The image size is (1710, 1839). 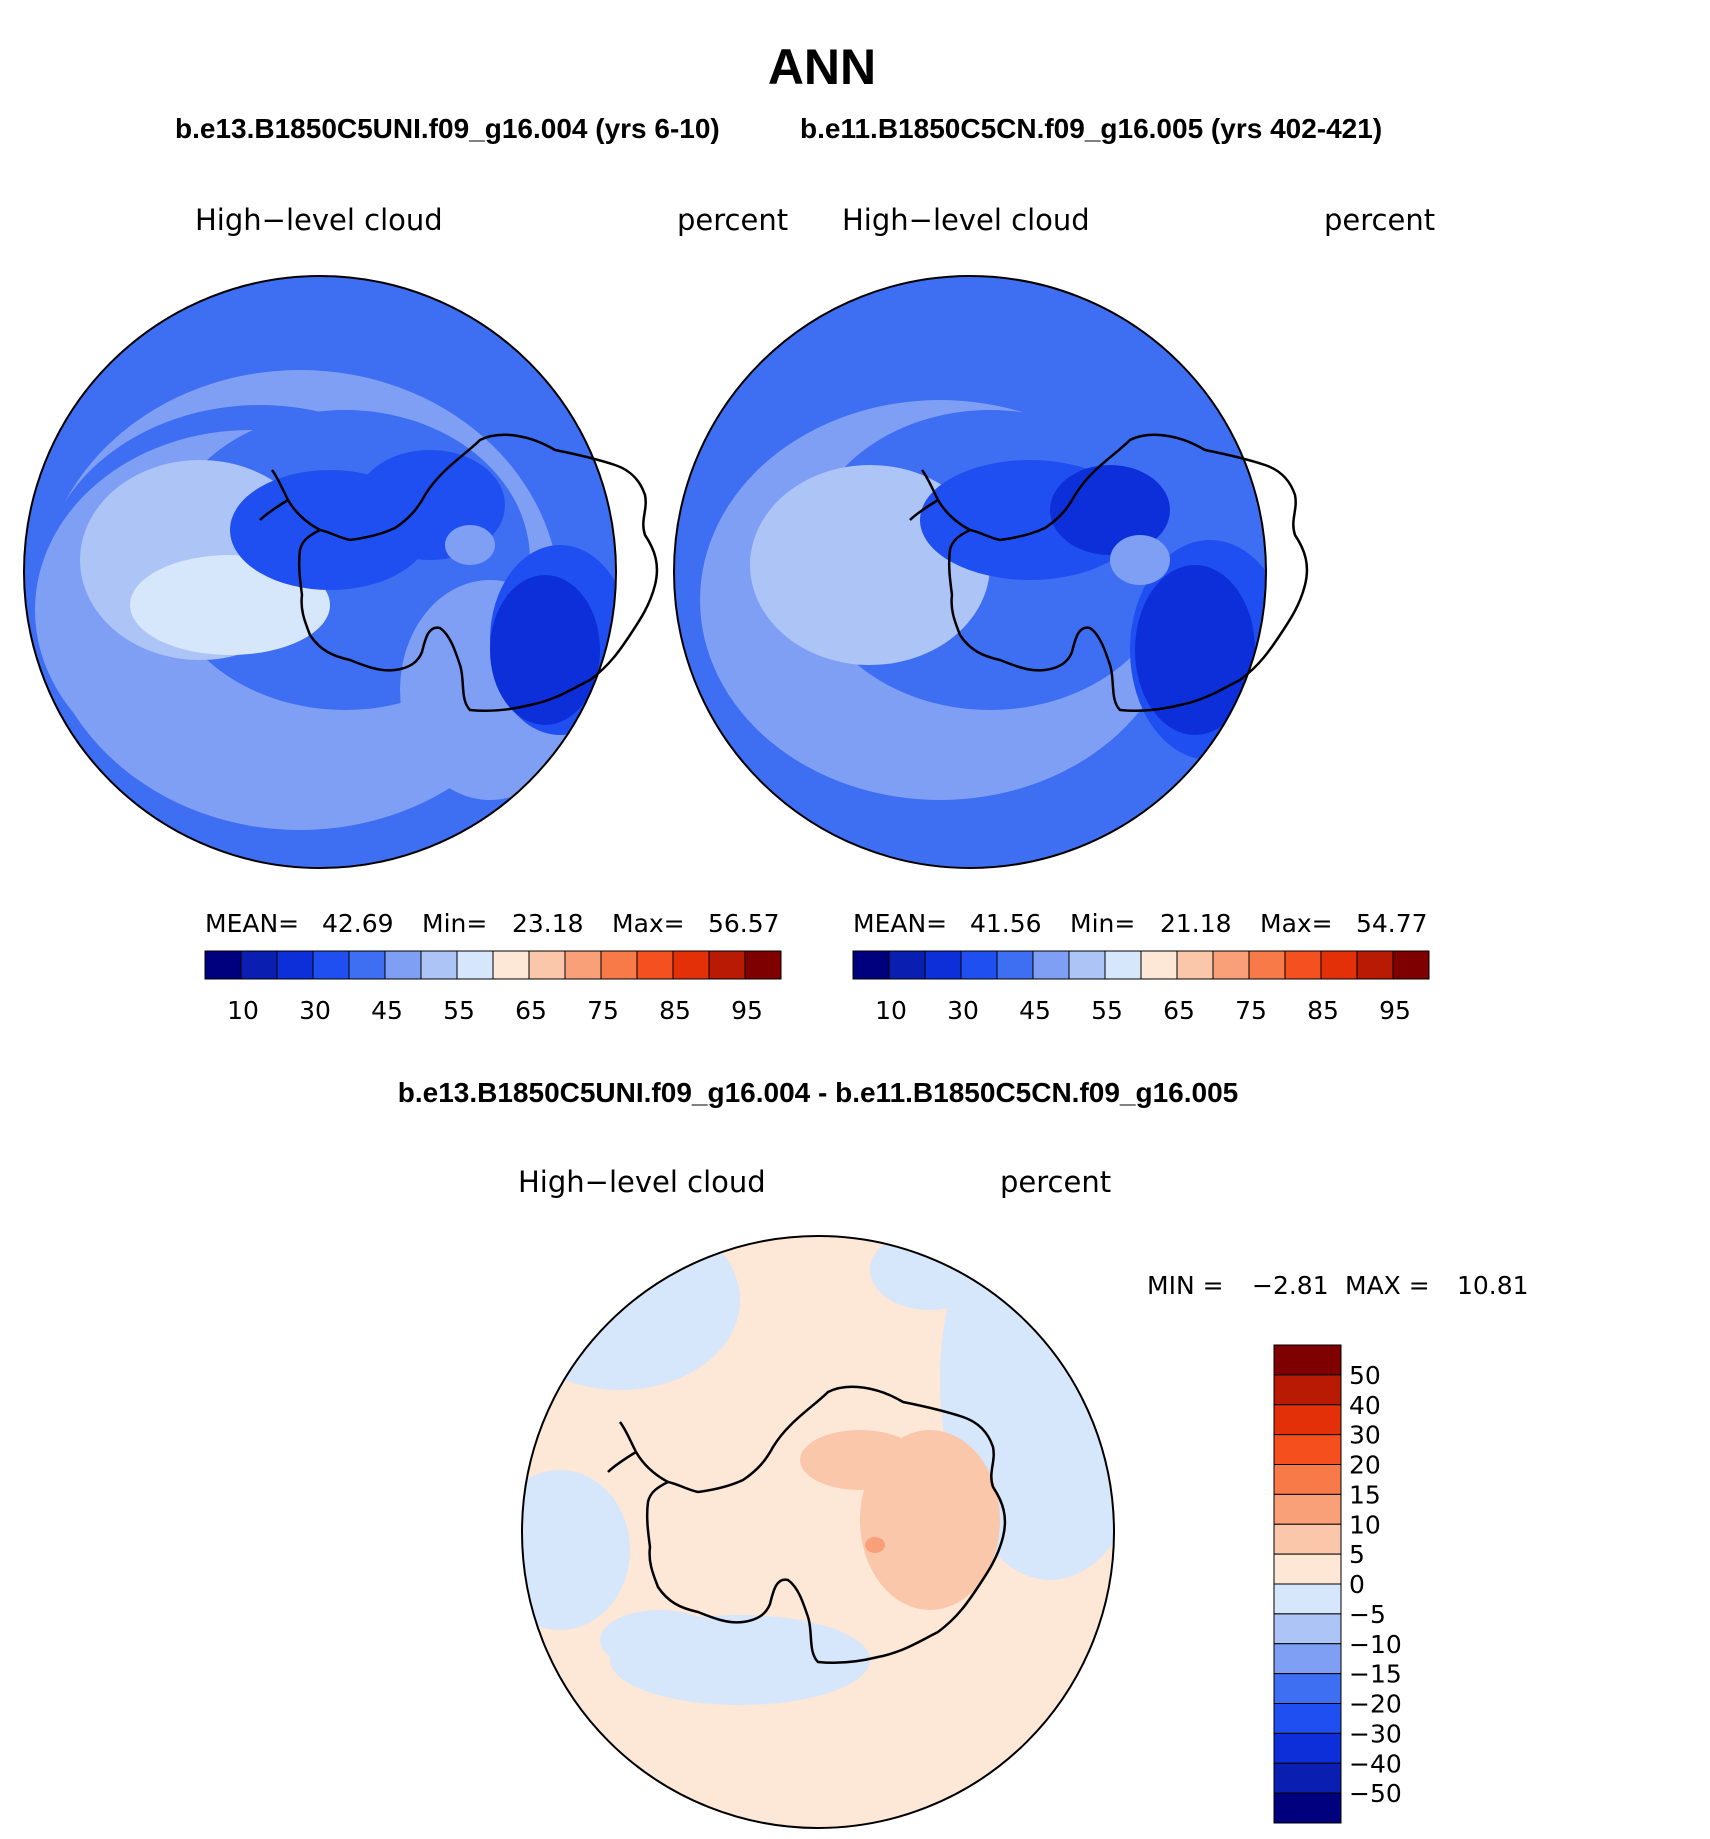 What do you see at coordinates (493, 987) in the screenshot?
I see `colorbar-a: 10 30 45 55 65 75 85 95` at bounding box center [493, 987].